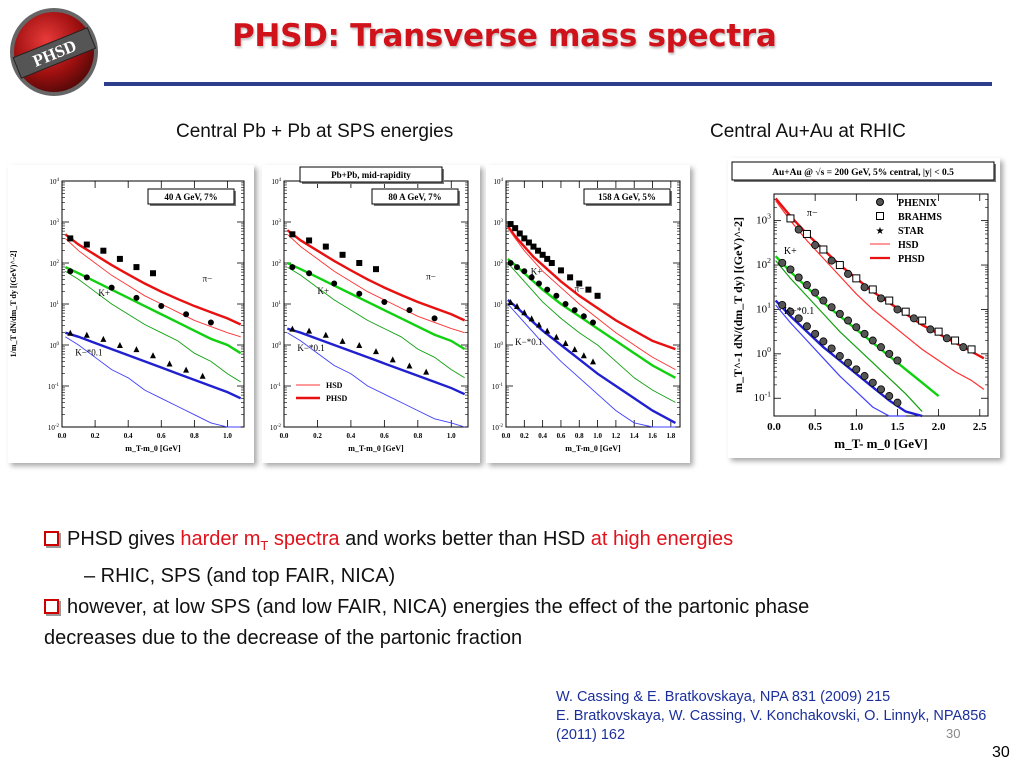  I want to click on x-tick-label: 1.8, so click(670, 436).